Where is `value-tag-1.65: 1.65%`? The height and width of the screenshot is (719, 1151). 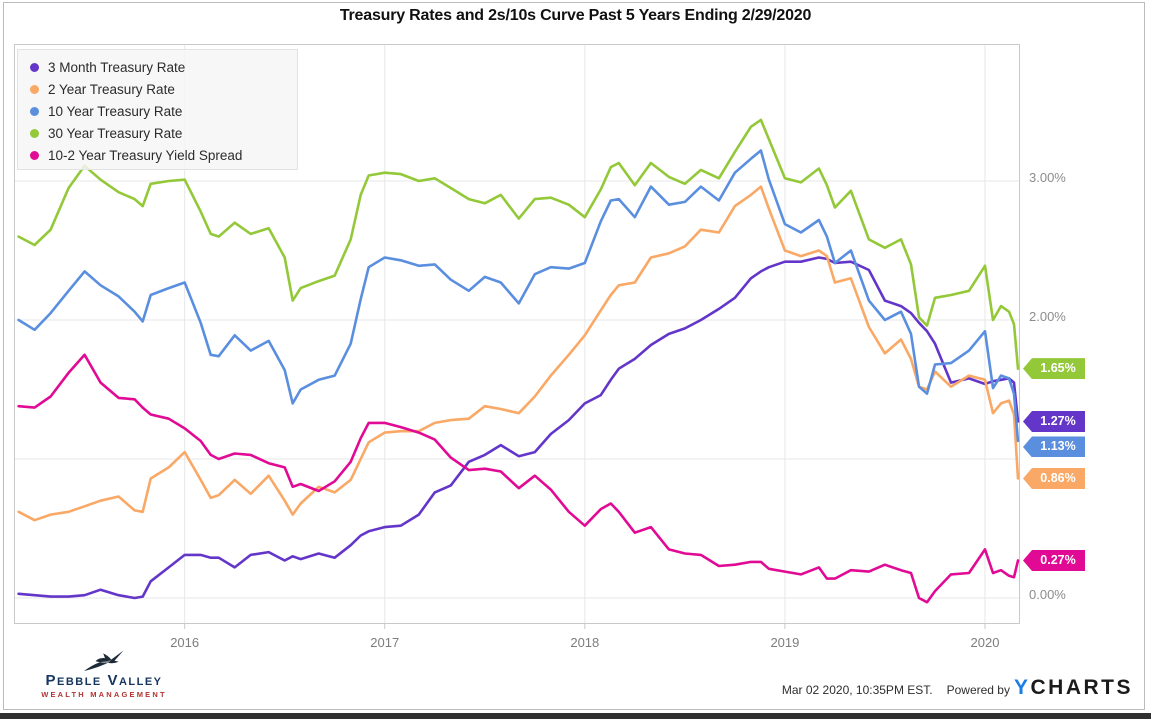 value-tag-1.65: 1.65% is located at coordinates (1054, 369).